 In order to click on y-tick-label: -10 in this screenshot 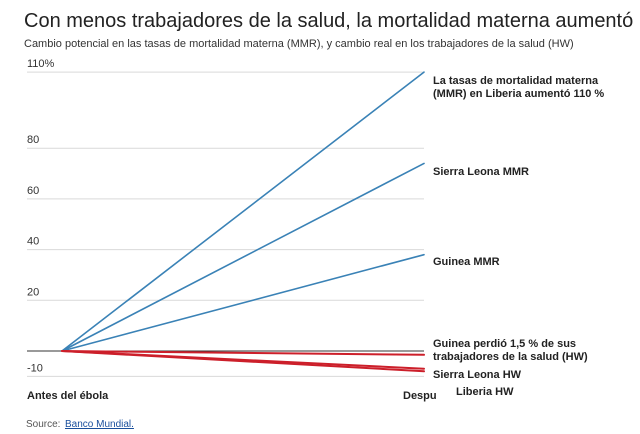, I will do `click(35, 368)`.